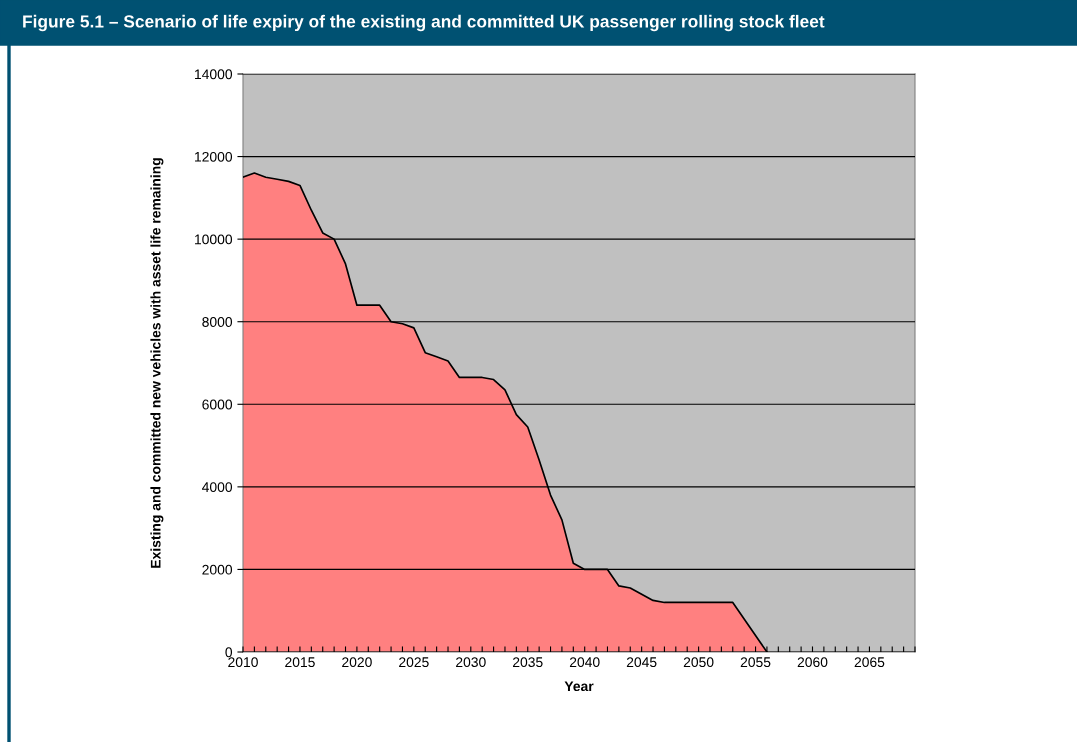 The image size is (1077, 742). Describe the element at coordinates (579, 686) in the screenshot. I see `x-axis-title: Year` at that location.